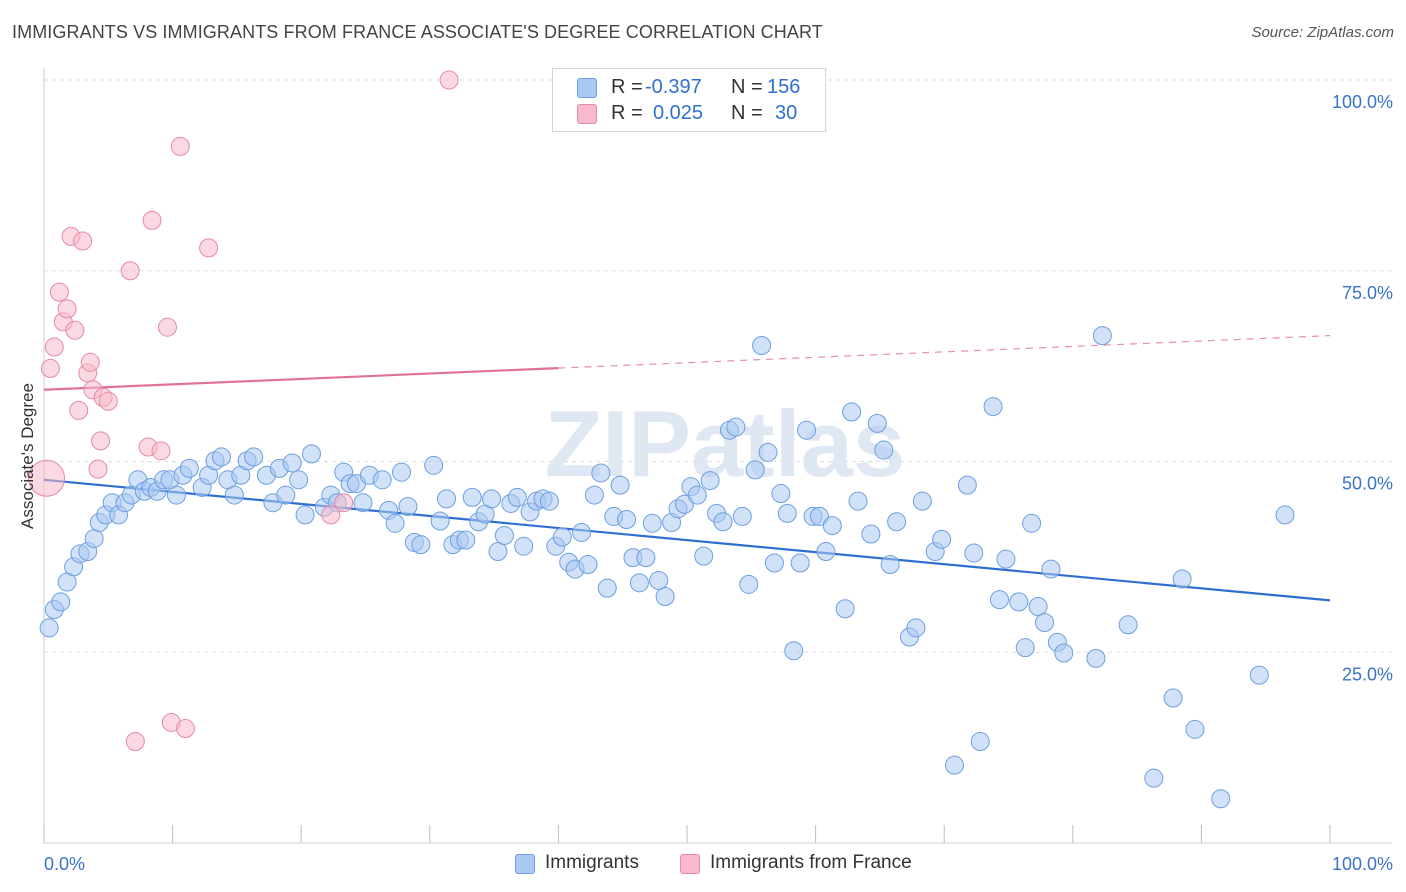 The width and height of the screenshot is (1406, 892). Describe the element at coordinates (678, 113) in the screenshot. I see `r-value-france: 0.025` at that location.